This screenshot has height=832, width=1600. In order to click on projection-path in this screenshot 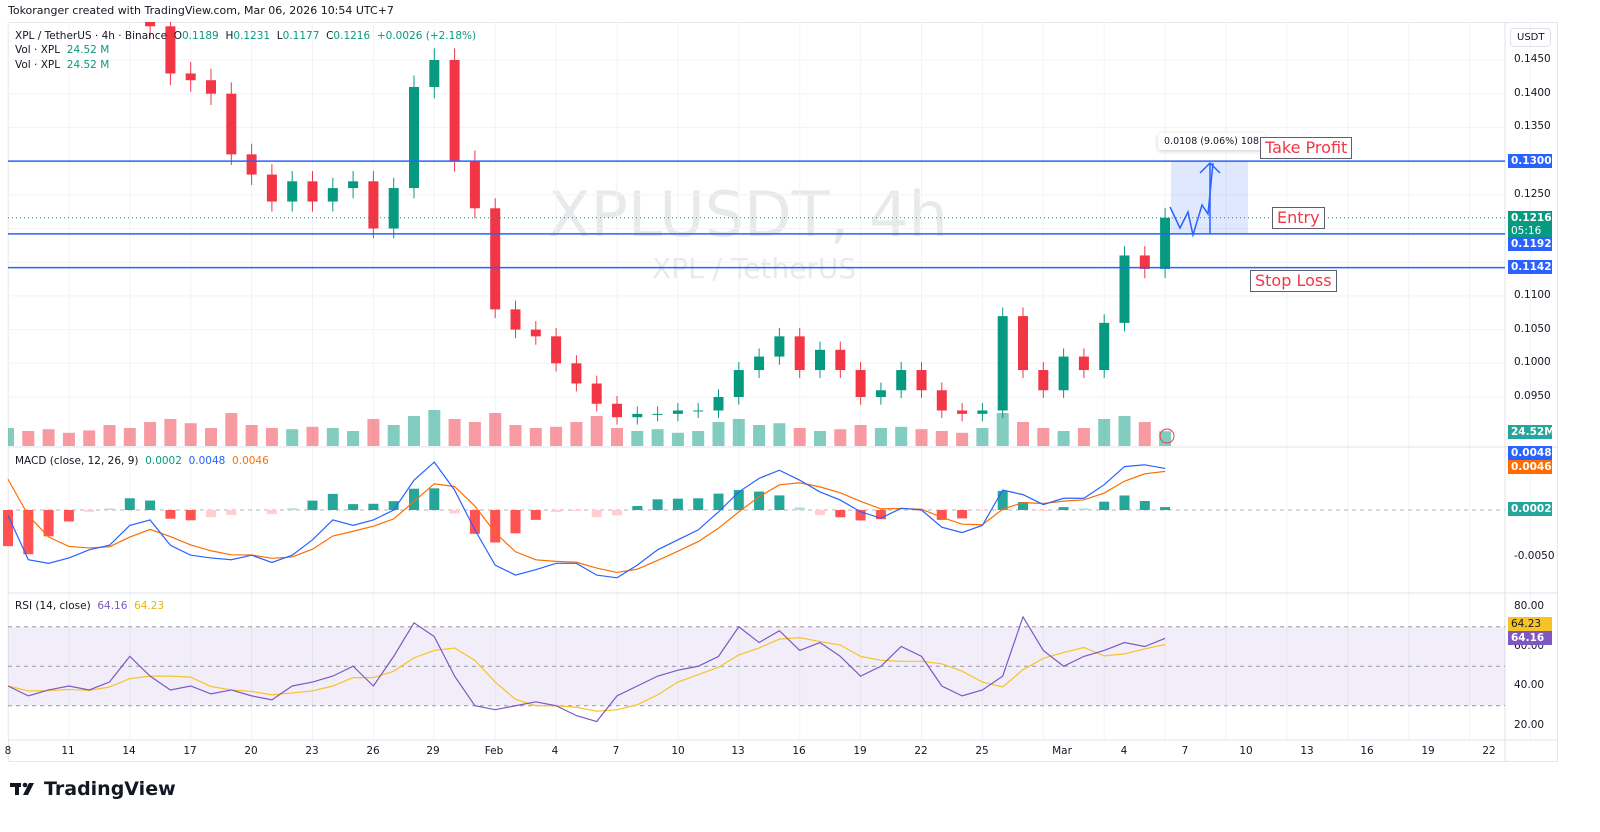, I will do `click(1191, 200)`.